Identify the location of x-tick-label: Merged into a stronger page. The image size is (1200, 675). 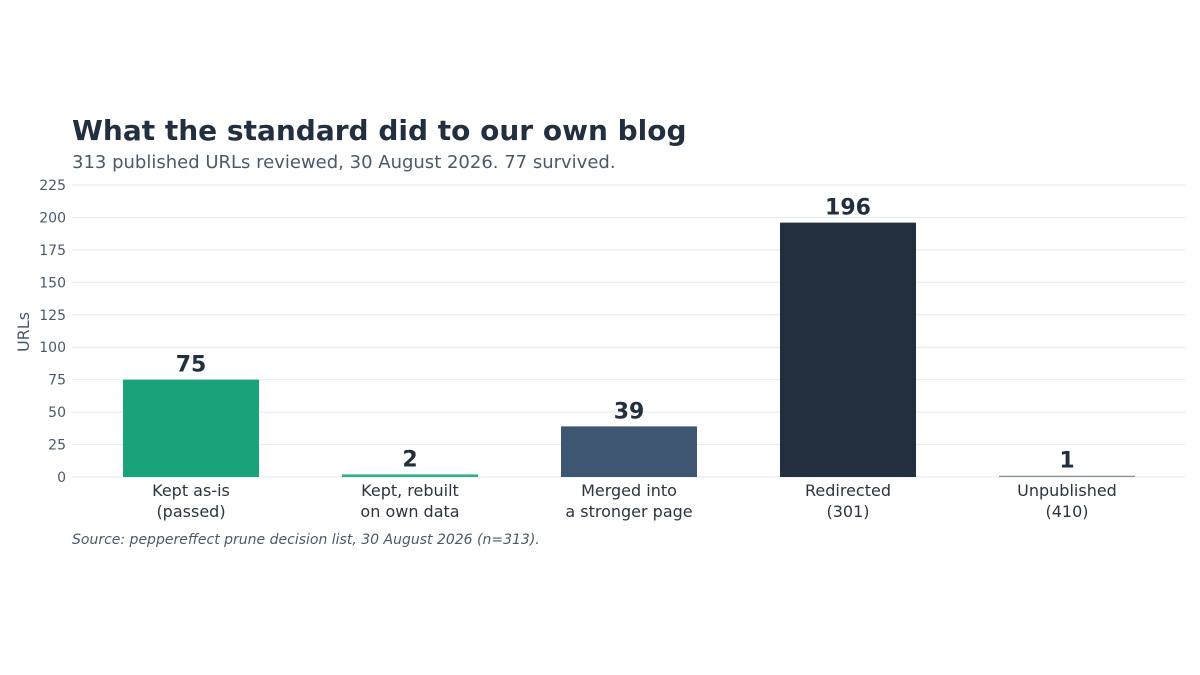
(628, 501).